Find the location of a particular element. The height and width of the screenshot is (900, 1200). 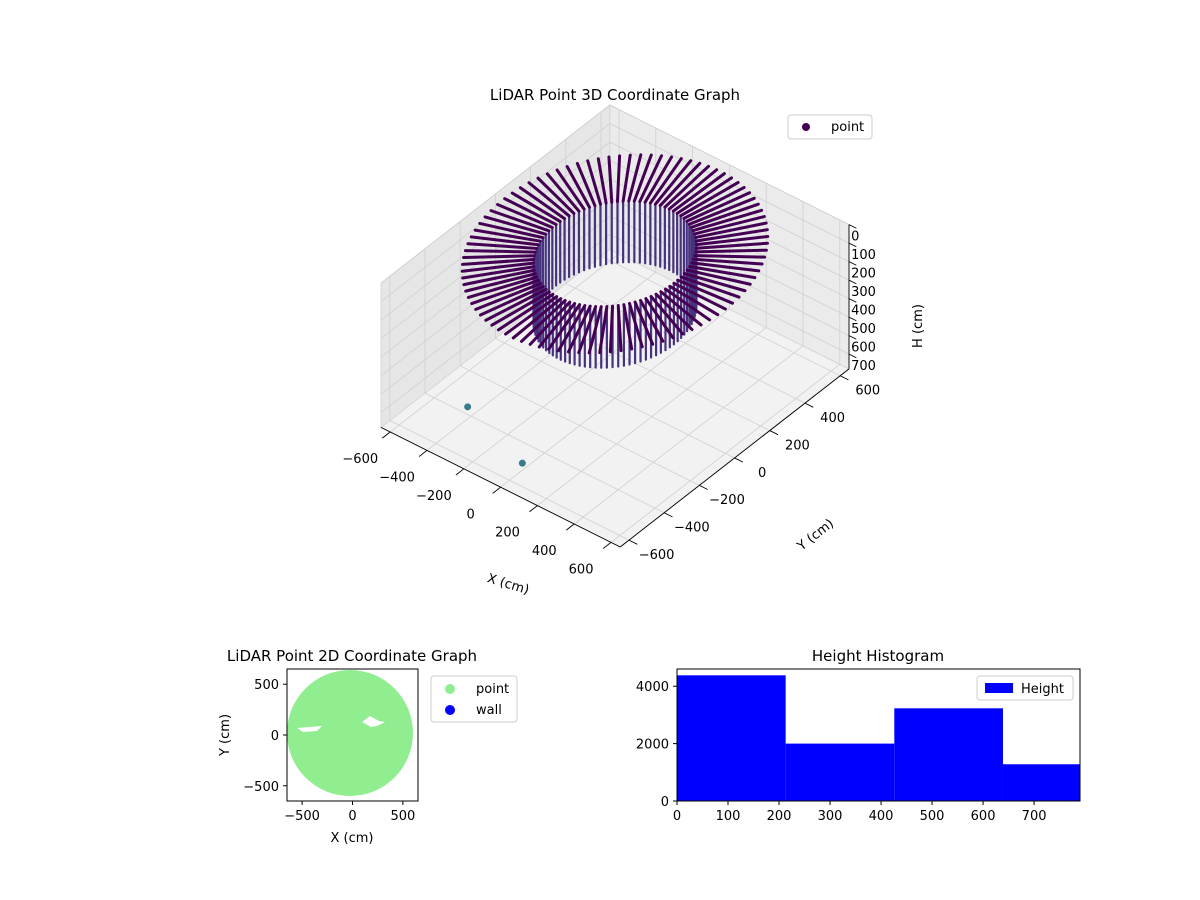

y-tick-label-3d: 400 is located at coordinates (832, 418).